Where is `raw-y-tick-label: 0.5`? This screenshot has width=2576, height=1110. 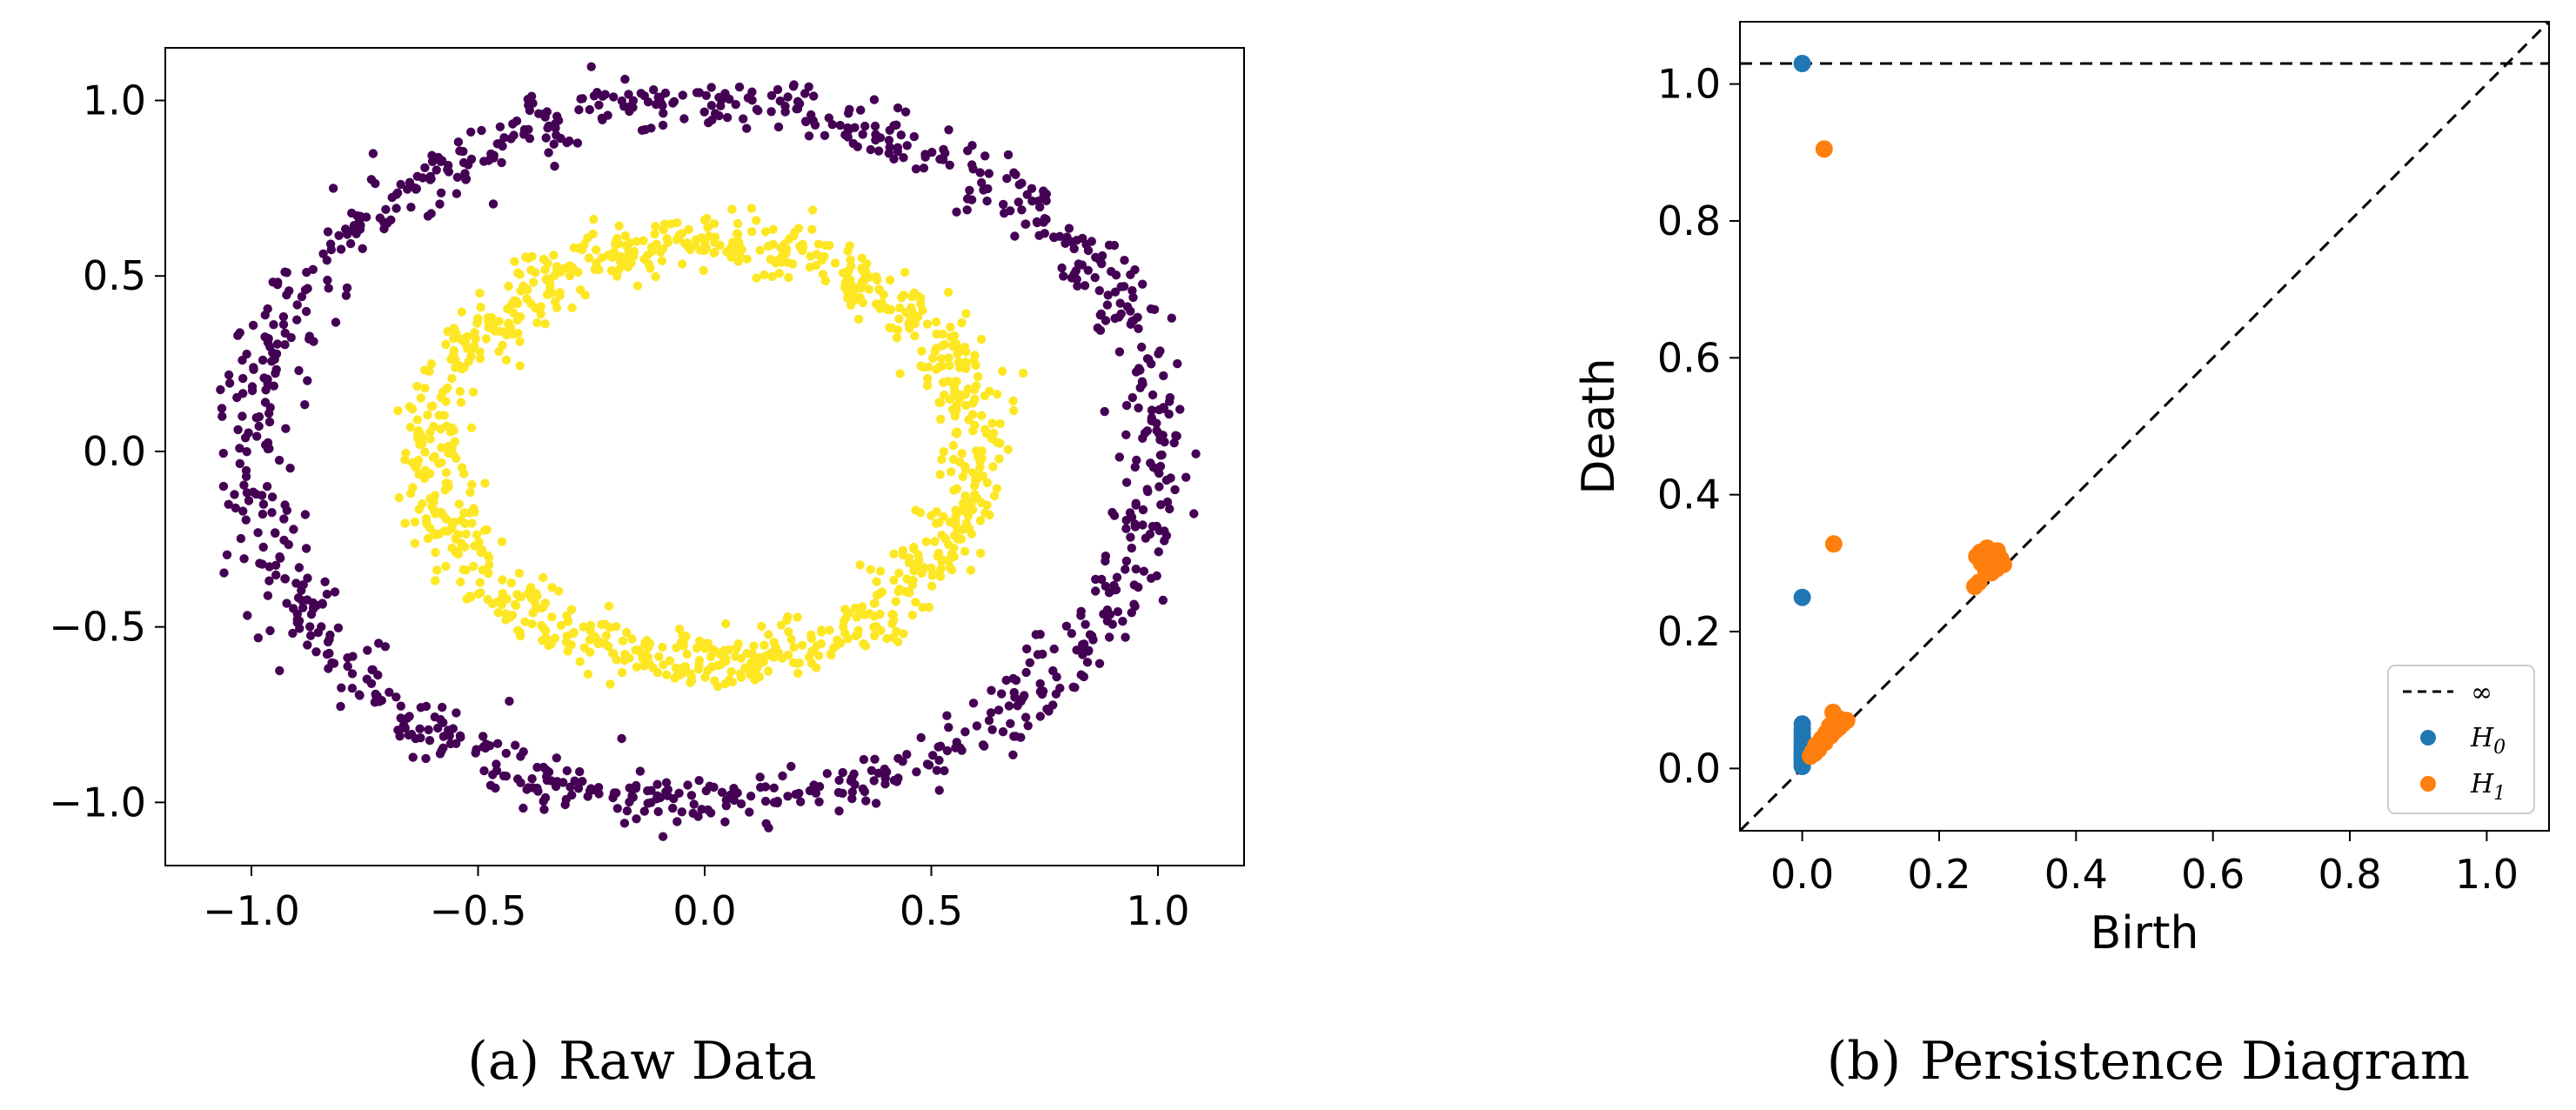
raw-y-tick-label: 0.5 is located at coordinates (114, 276).